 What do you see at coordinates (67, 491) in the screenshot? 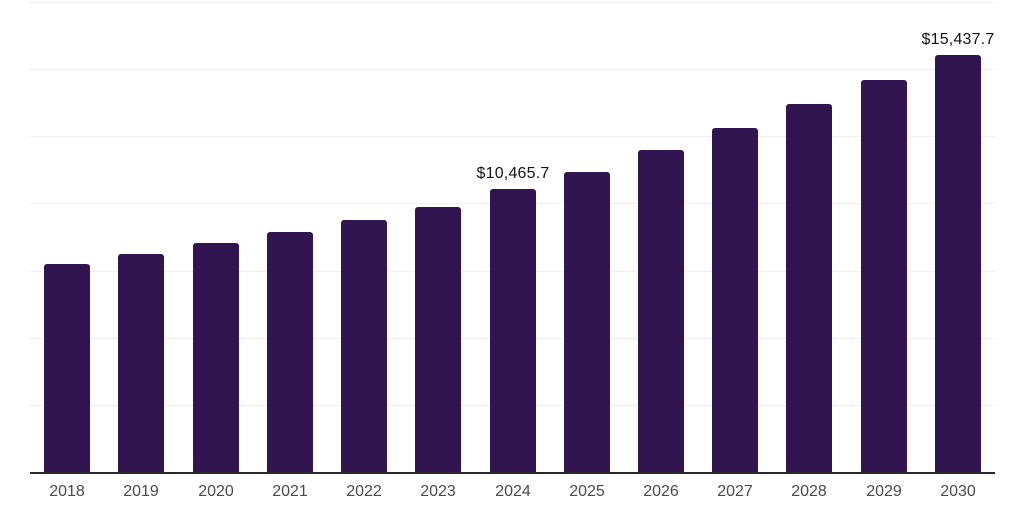
I see `x-tick-2018: 2018` at bounding box center [67, 491].